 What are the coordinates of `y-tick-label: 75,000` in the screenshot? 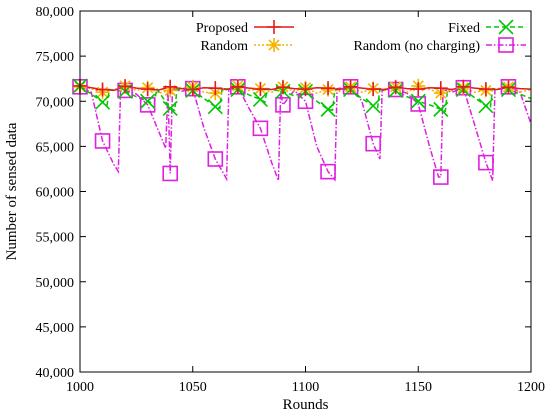 It's located at (55, 57).